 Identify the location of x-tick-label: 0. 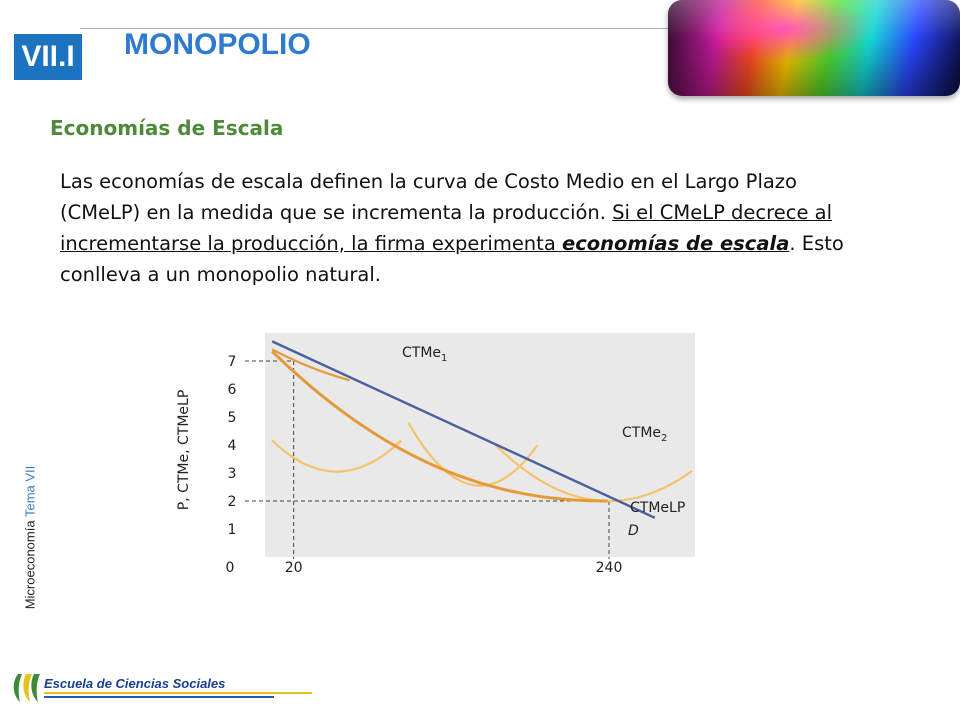
(230, 568).